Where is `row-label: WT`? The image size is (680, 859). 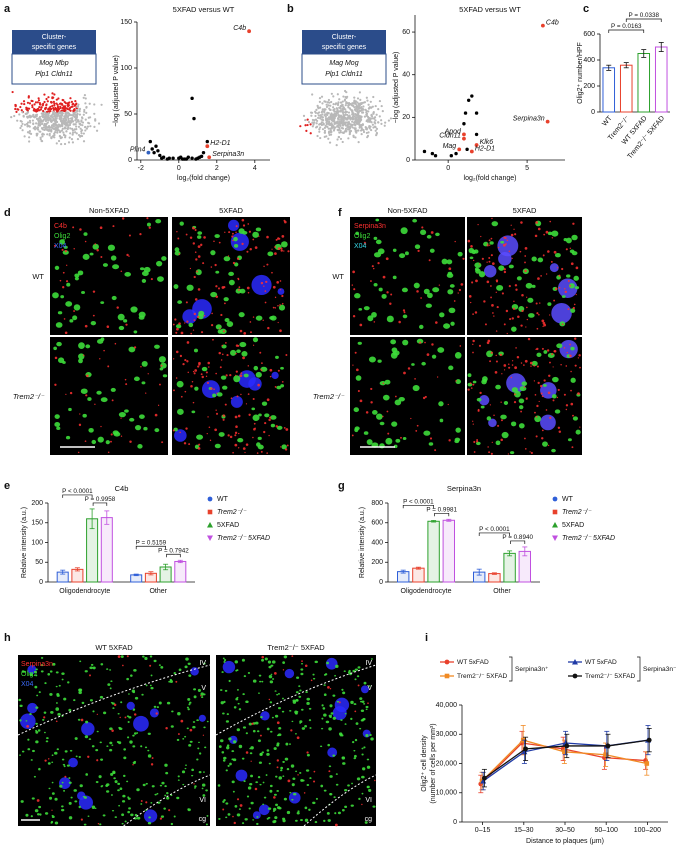
row-label: WT is located at coordinates (38, 276).